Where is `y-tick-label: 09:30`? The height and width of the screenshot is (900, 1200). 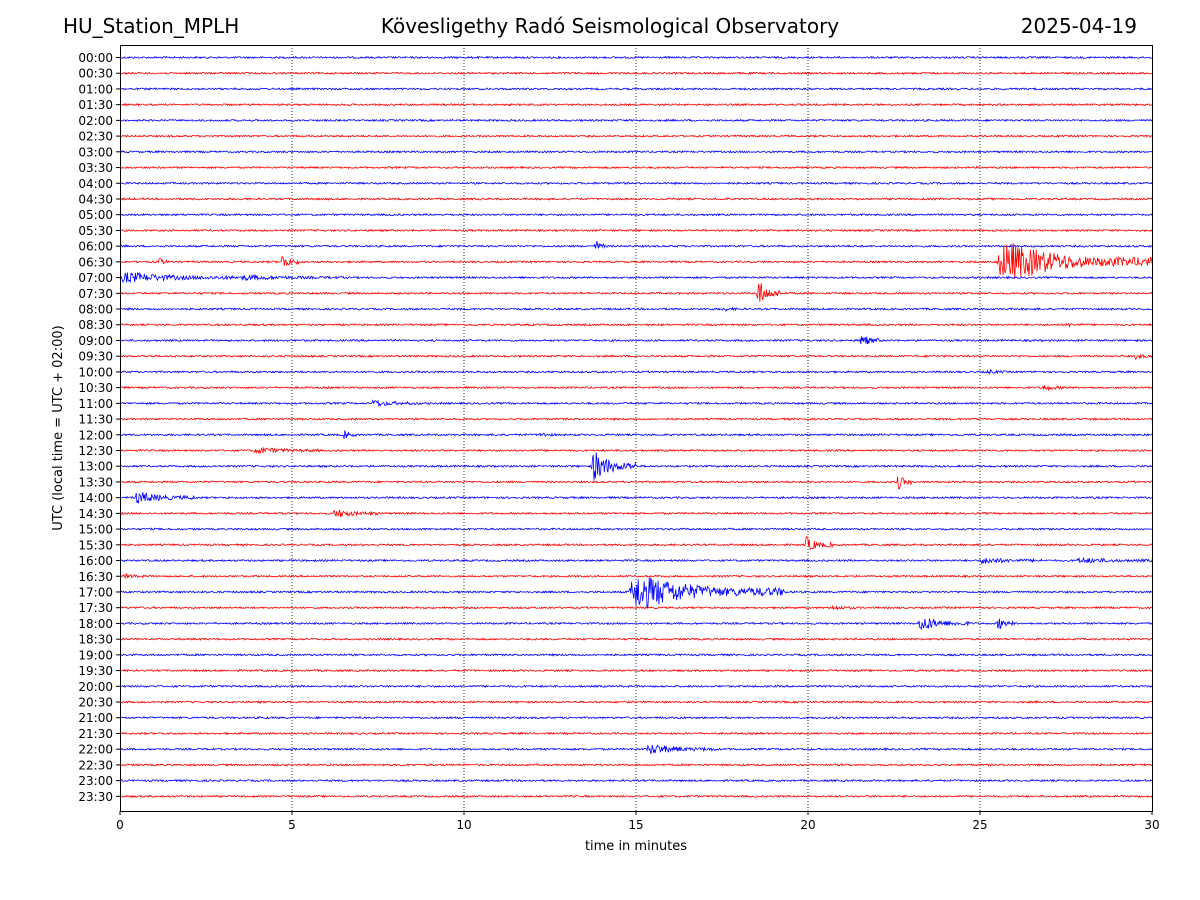
y-tick-label: 09:30 is located at coordinates (95, 357).